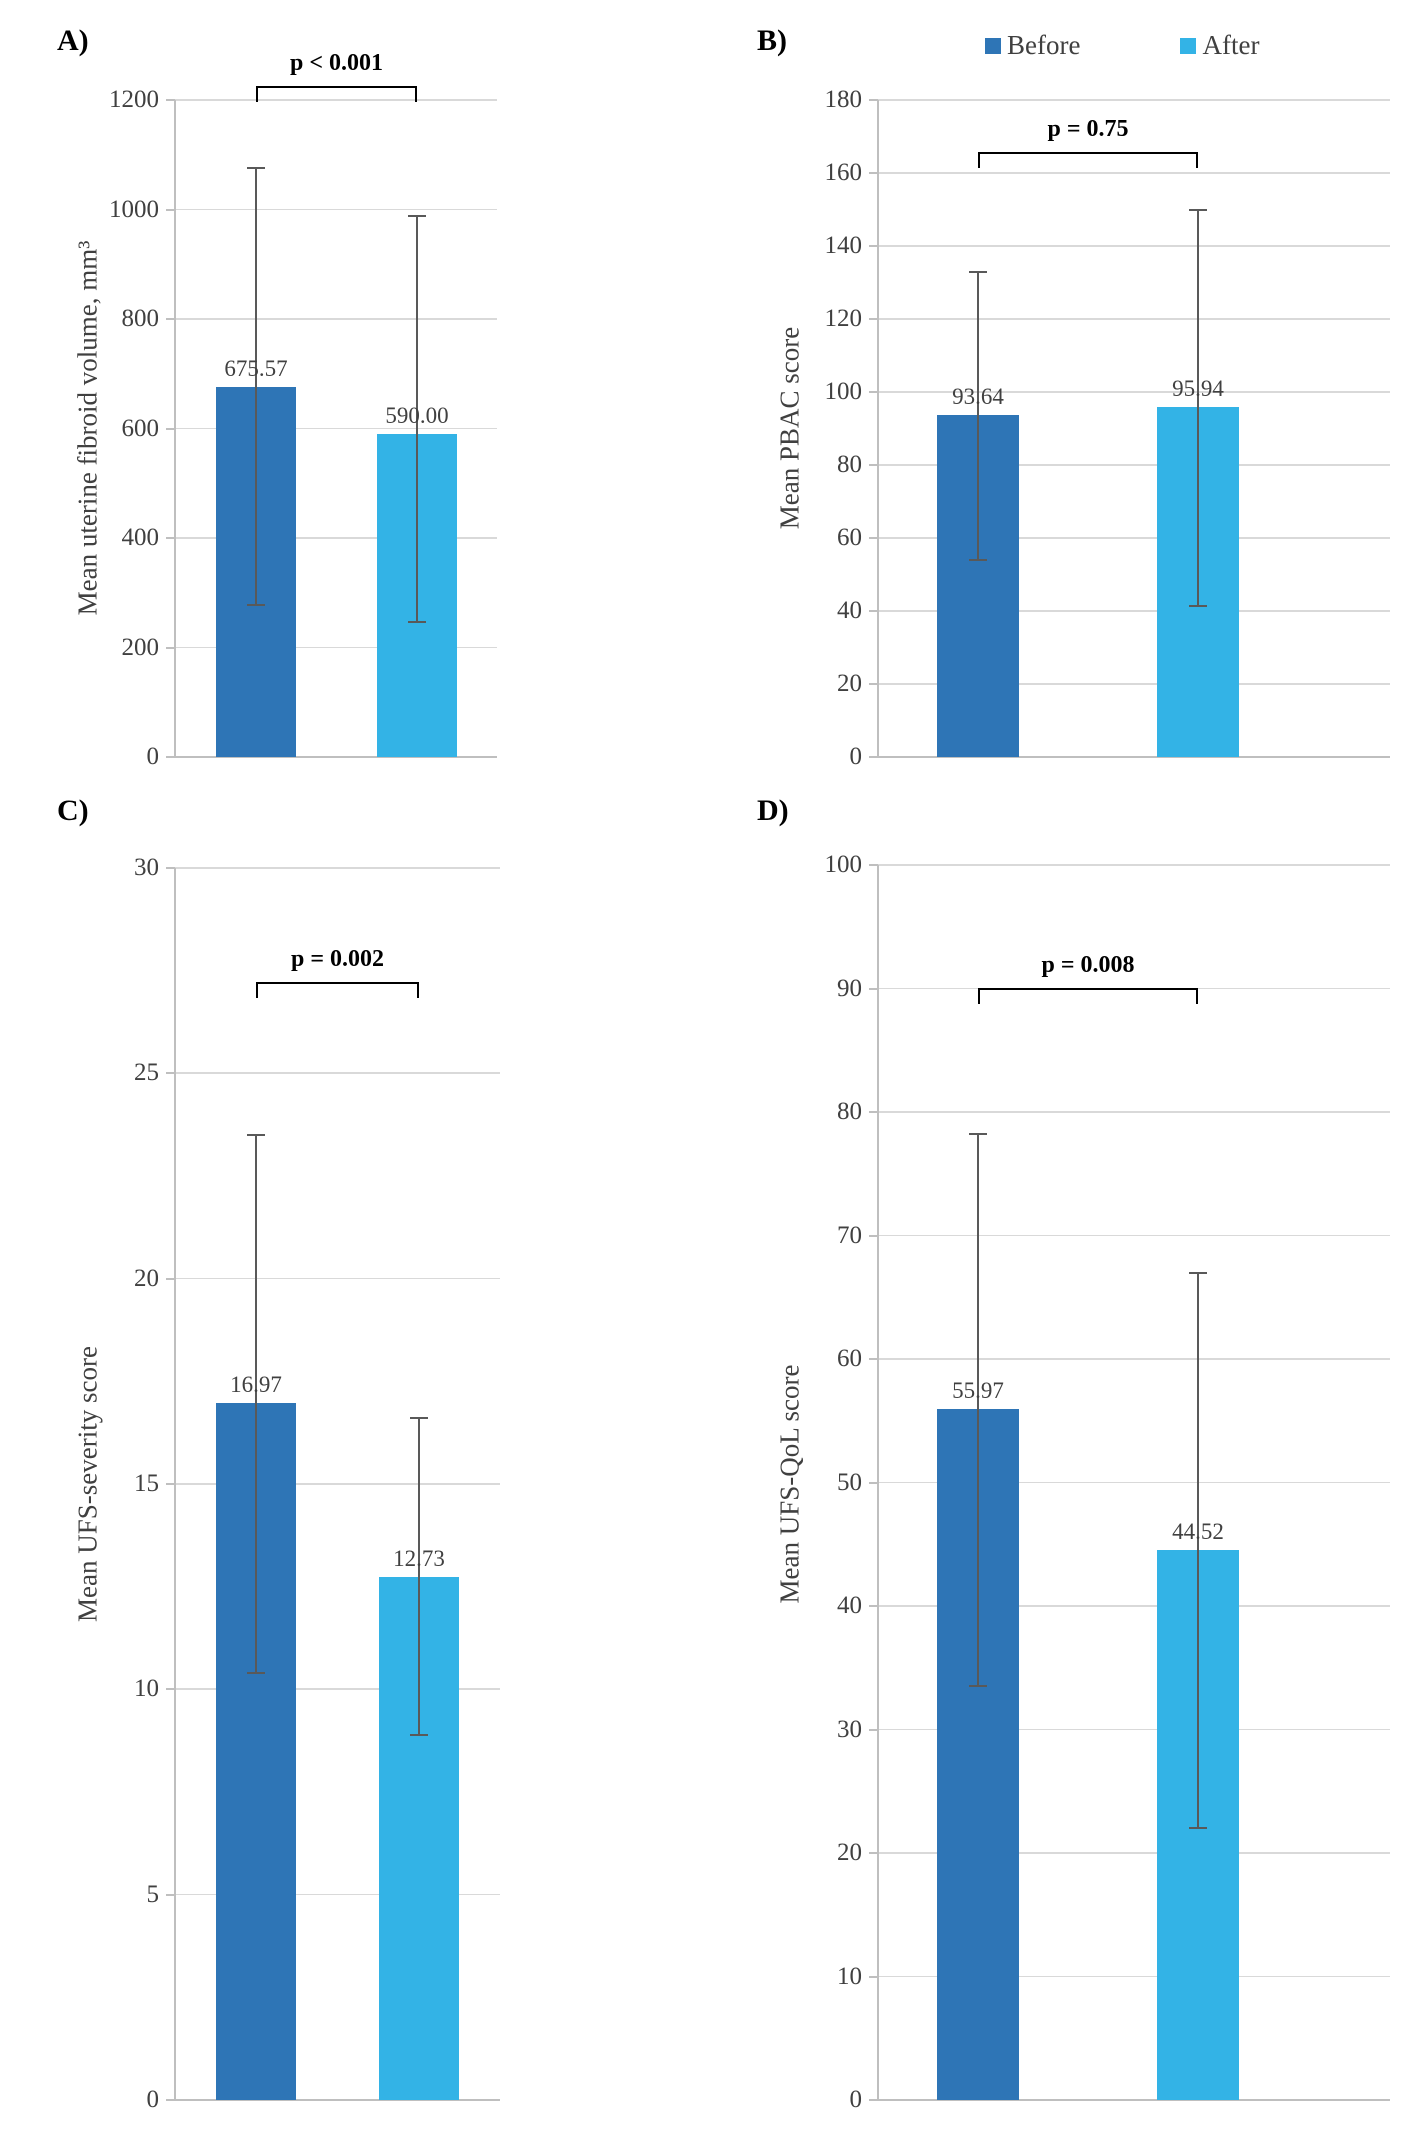 The height and width of the screenshot is (2136, 1410). What do you see at coordinates (978, 415) in the screenshot?
I see `error-bar-line-before` at bounding box center [978, 415].